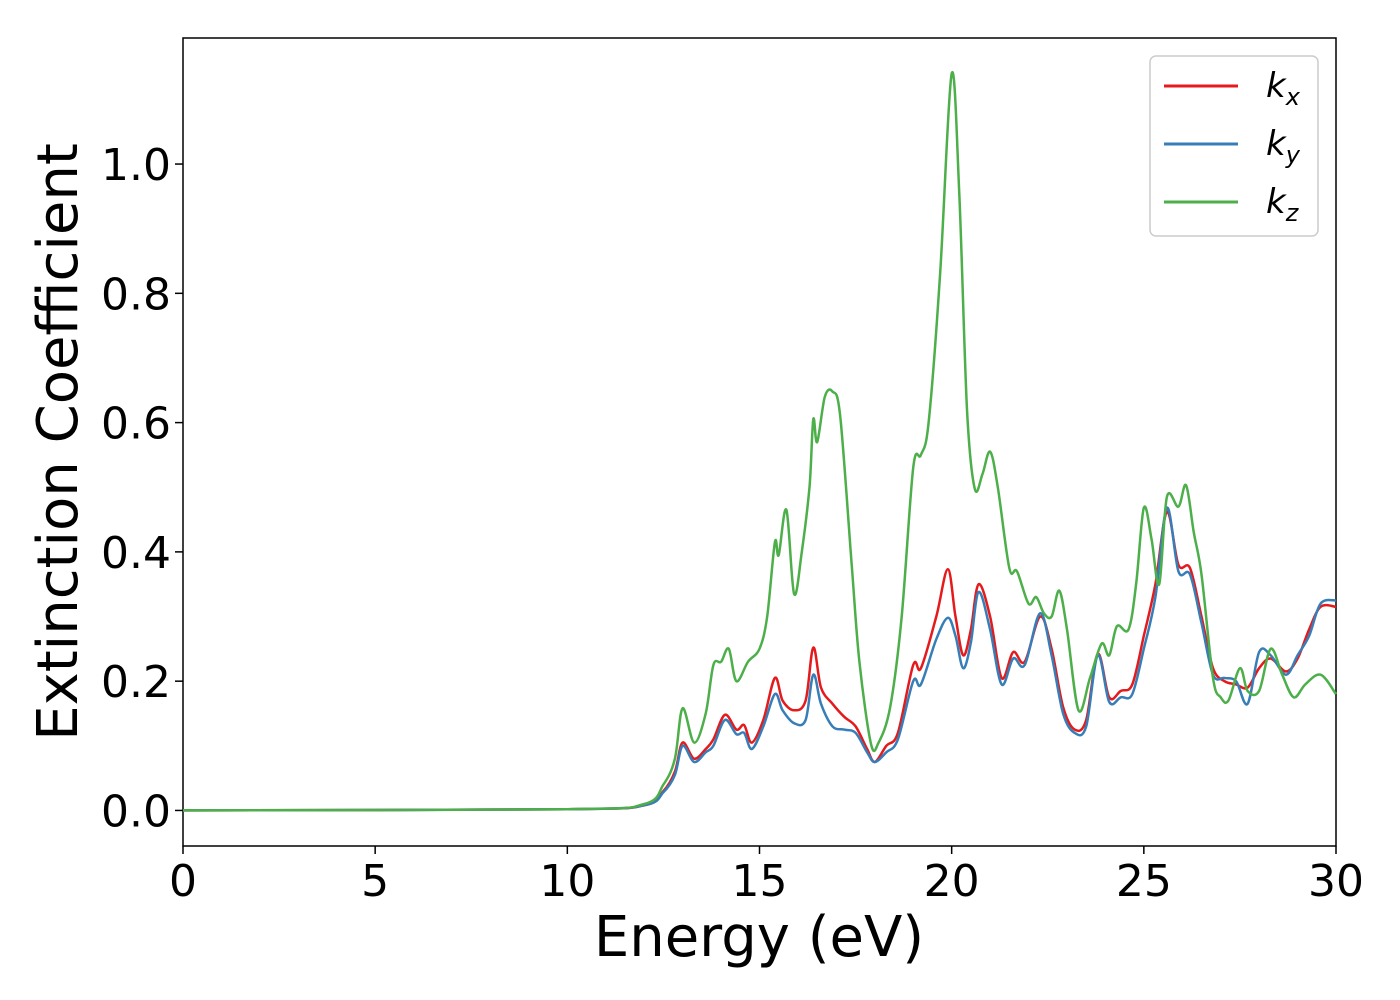 The width and height of the screenshot is (1400, 1000). I want to click on y-tick-label: 0.2, so click(136, 682).